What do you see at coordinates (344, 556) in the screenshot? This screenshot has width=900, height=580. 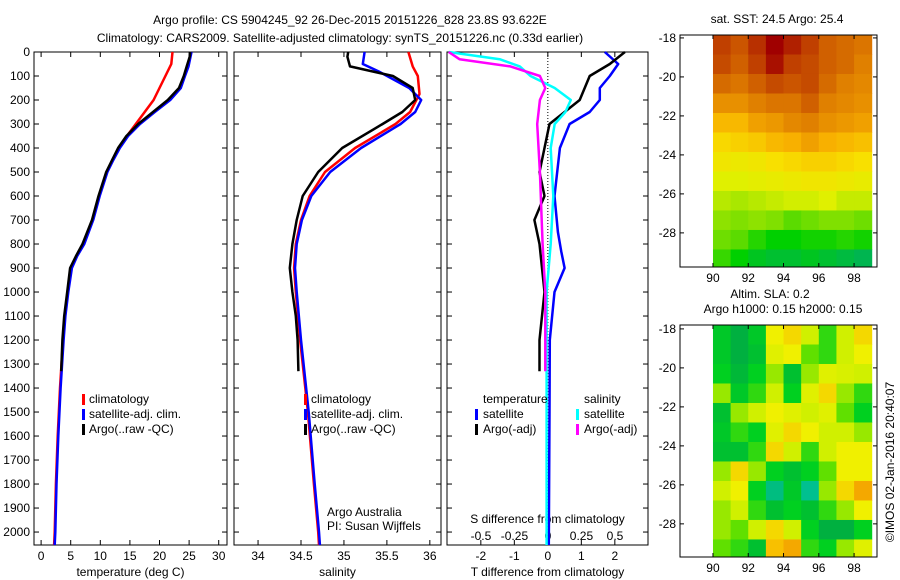 I see `x-tick-label: 35` at bounding box center [344, 556].